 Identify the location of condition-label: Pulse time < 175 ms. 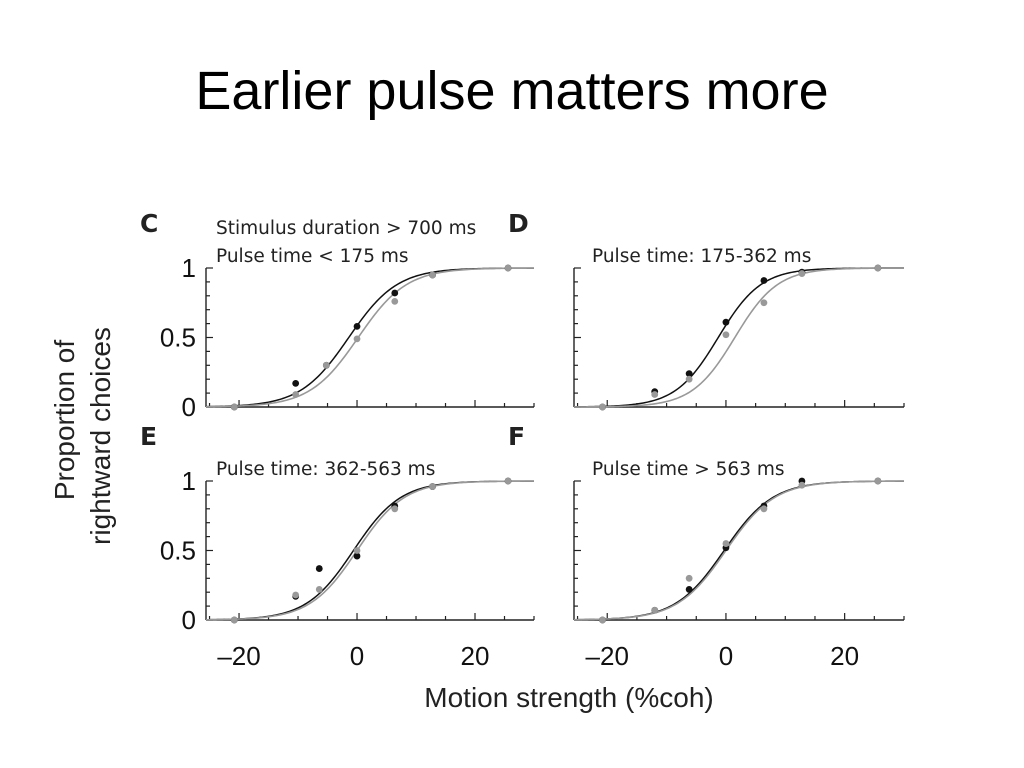
(312, 256).